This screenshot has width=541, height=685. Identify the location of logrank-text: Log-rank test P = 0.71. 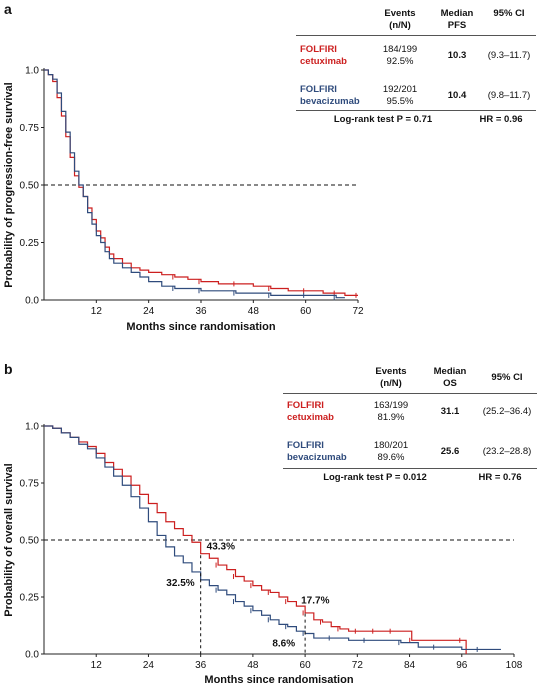
(383, 119).